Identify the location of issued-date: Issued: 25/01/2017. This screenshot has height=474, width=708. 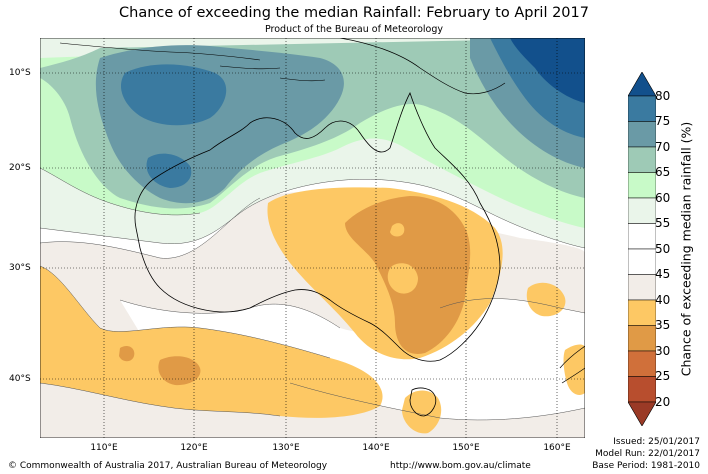
(656, 442).